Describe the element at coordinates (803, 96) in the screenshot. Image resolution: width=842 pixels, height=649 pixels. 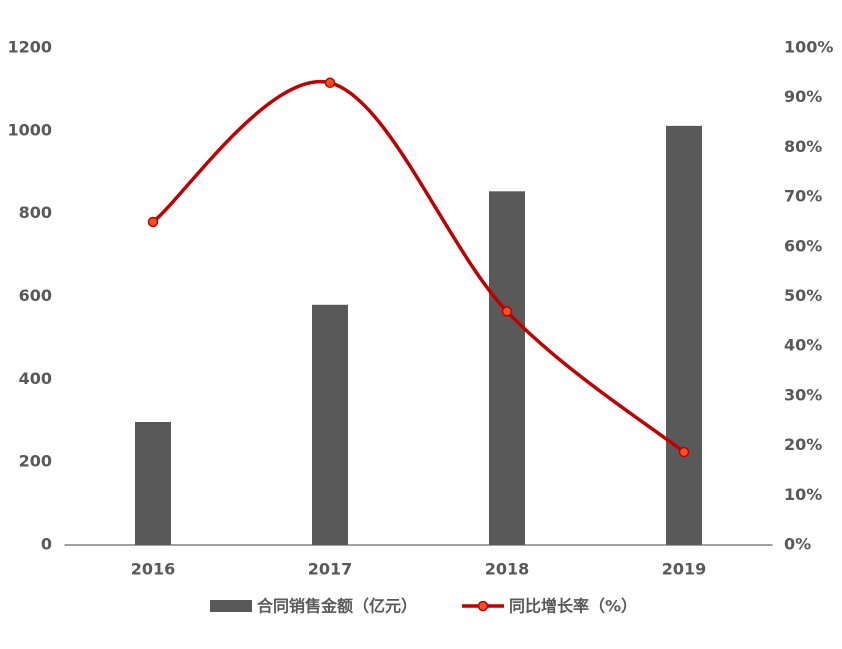
I see `y2-tick-label: 90%` at that location.